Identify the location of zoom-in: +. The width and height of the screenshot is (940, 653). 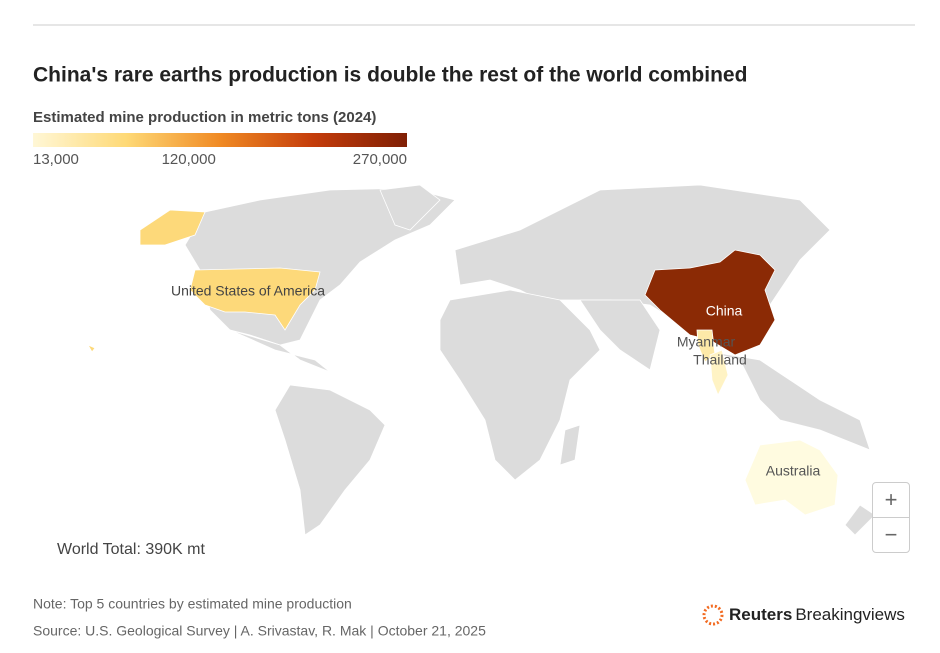
(891, 500).